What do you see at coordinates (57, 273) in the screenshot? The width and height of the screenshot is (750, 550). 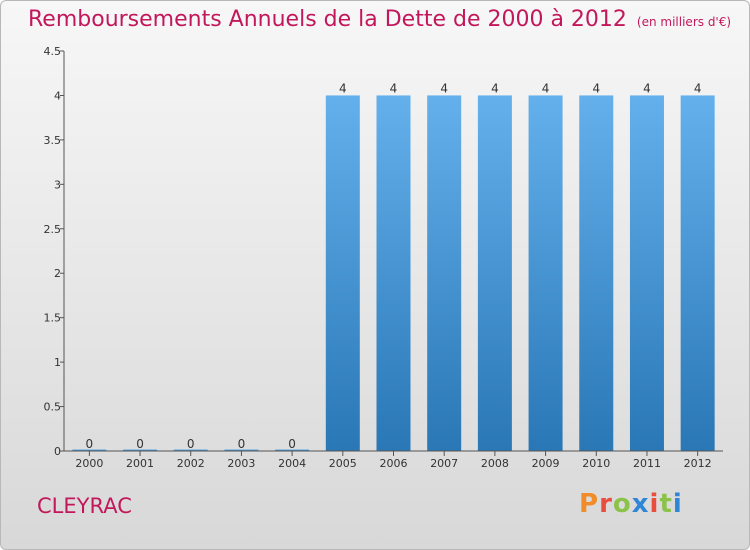 I see `y-tick-label: 2` at bounding box center [57, 273].